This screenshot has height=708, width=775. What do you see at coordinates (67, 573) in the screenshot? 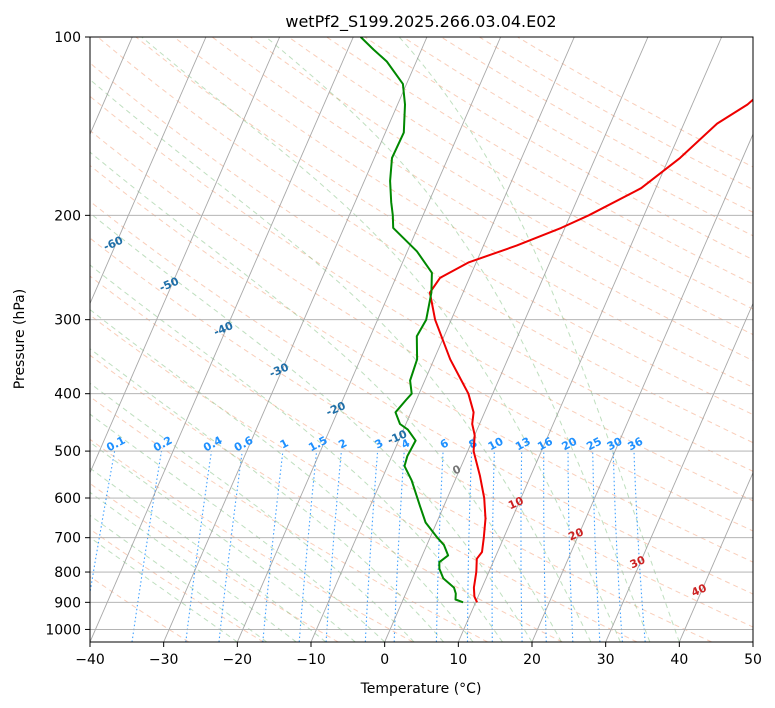
I see `y-tick-label: 800` at bounding box center [67, 573].